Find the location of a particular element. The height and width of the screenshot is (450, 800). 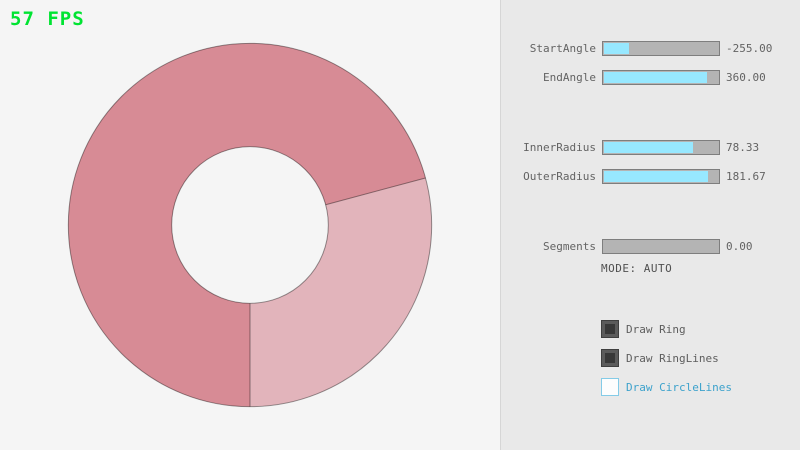

segments-label: Segments is located at coordinates (569, 246).